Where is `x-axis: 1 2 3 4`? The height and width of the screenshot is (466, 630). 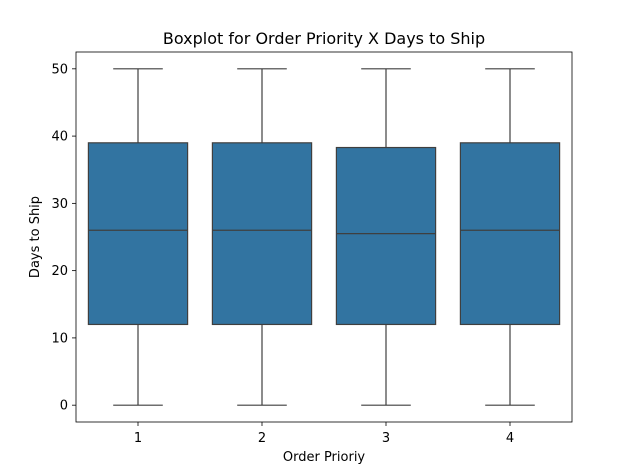
x-axis: 1 2 3 4 is located at coordinates (324, 434).